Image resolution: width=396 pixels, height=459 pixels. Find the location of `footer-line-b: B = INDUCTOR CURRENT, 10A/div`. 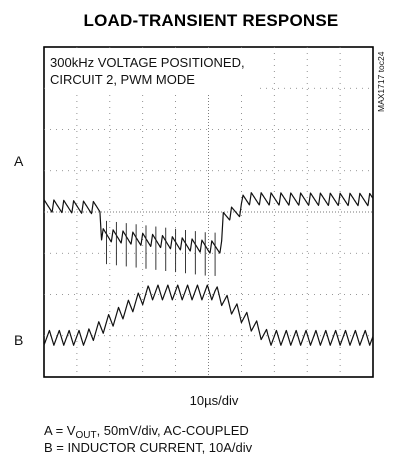

footer-line-b: B = INDUCTOR CURRENT, 10A/div is located at coordinates (148, 447).